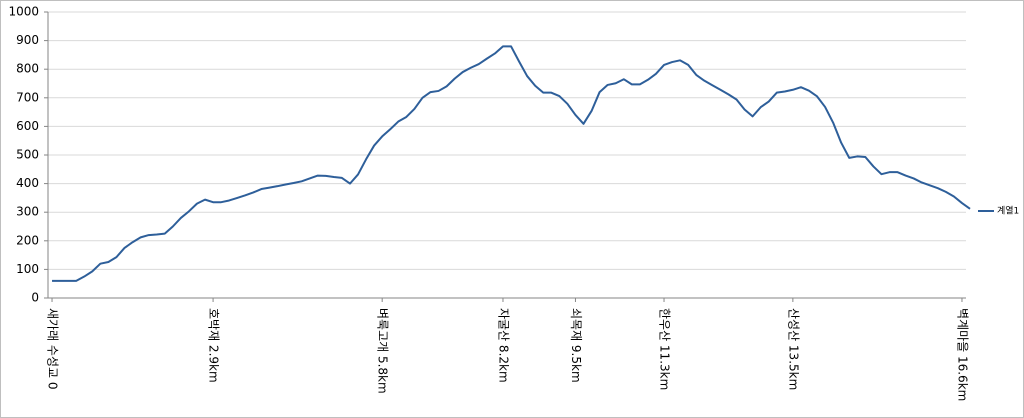 The image size is (1024, 418). I want to click on y-tick-label: 200, so click(27, 240).